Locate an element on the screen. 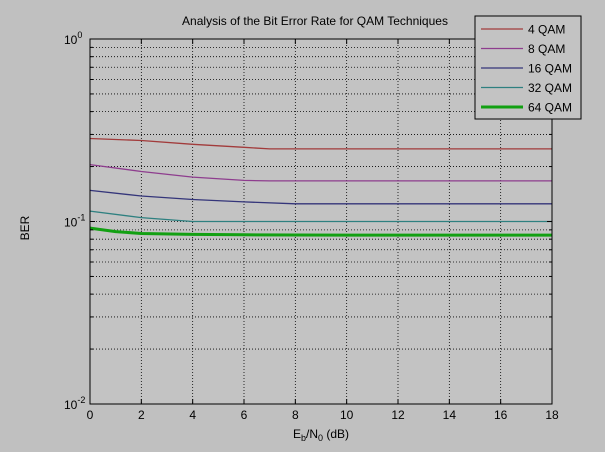  legend-label: 16 QAM is located at coordinates (550, 69).